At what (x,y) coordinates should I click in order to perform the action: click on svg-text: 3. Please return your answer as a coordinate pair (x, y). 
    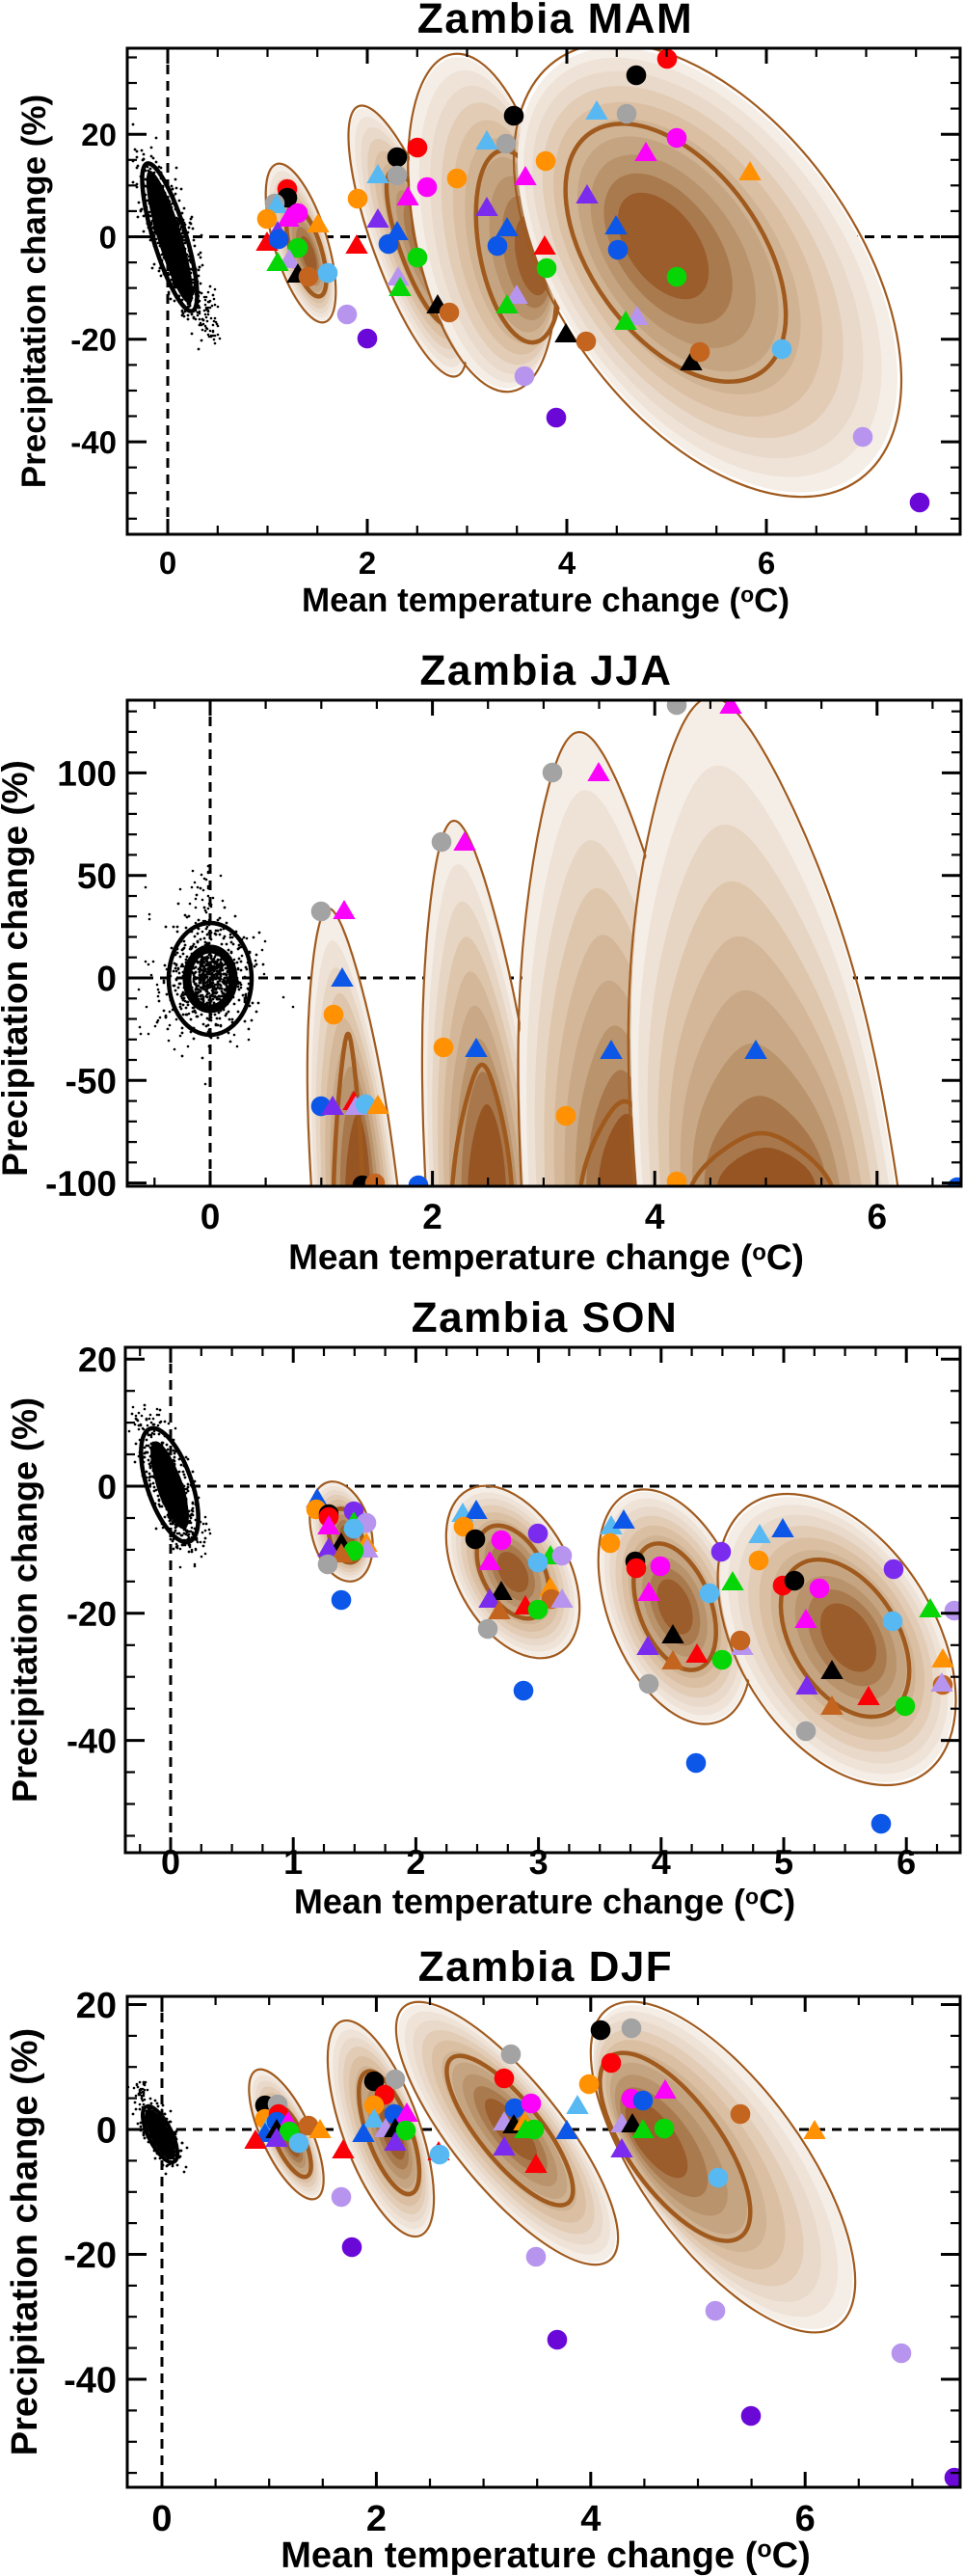
    Looking at the image, I should click on (539, 1862).